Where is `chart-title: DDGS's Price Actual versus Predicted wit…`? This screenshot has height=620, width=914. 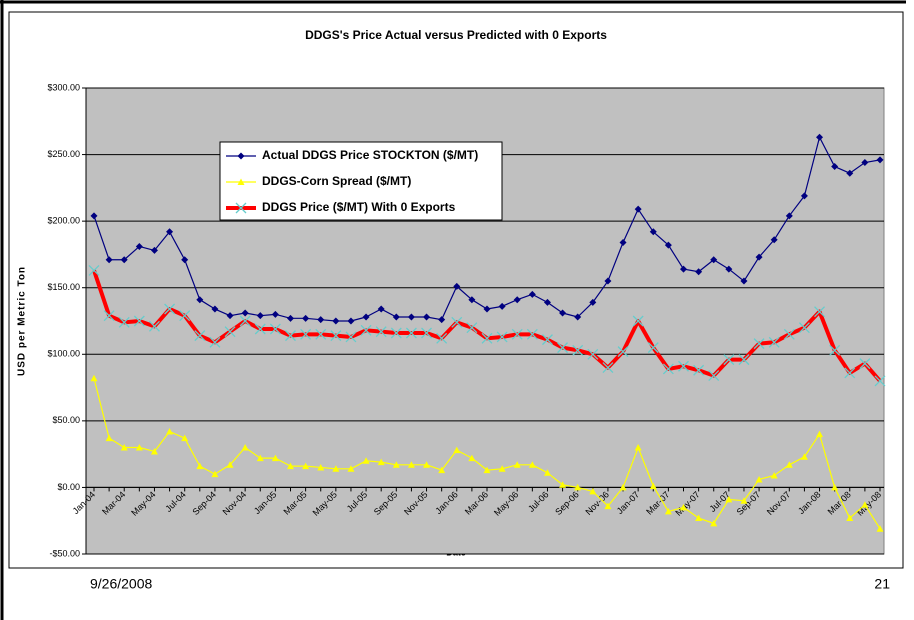 chart-title: DDGS's Price Actual versus Predicted wit… is located at coordinates (456, 35).